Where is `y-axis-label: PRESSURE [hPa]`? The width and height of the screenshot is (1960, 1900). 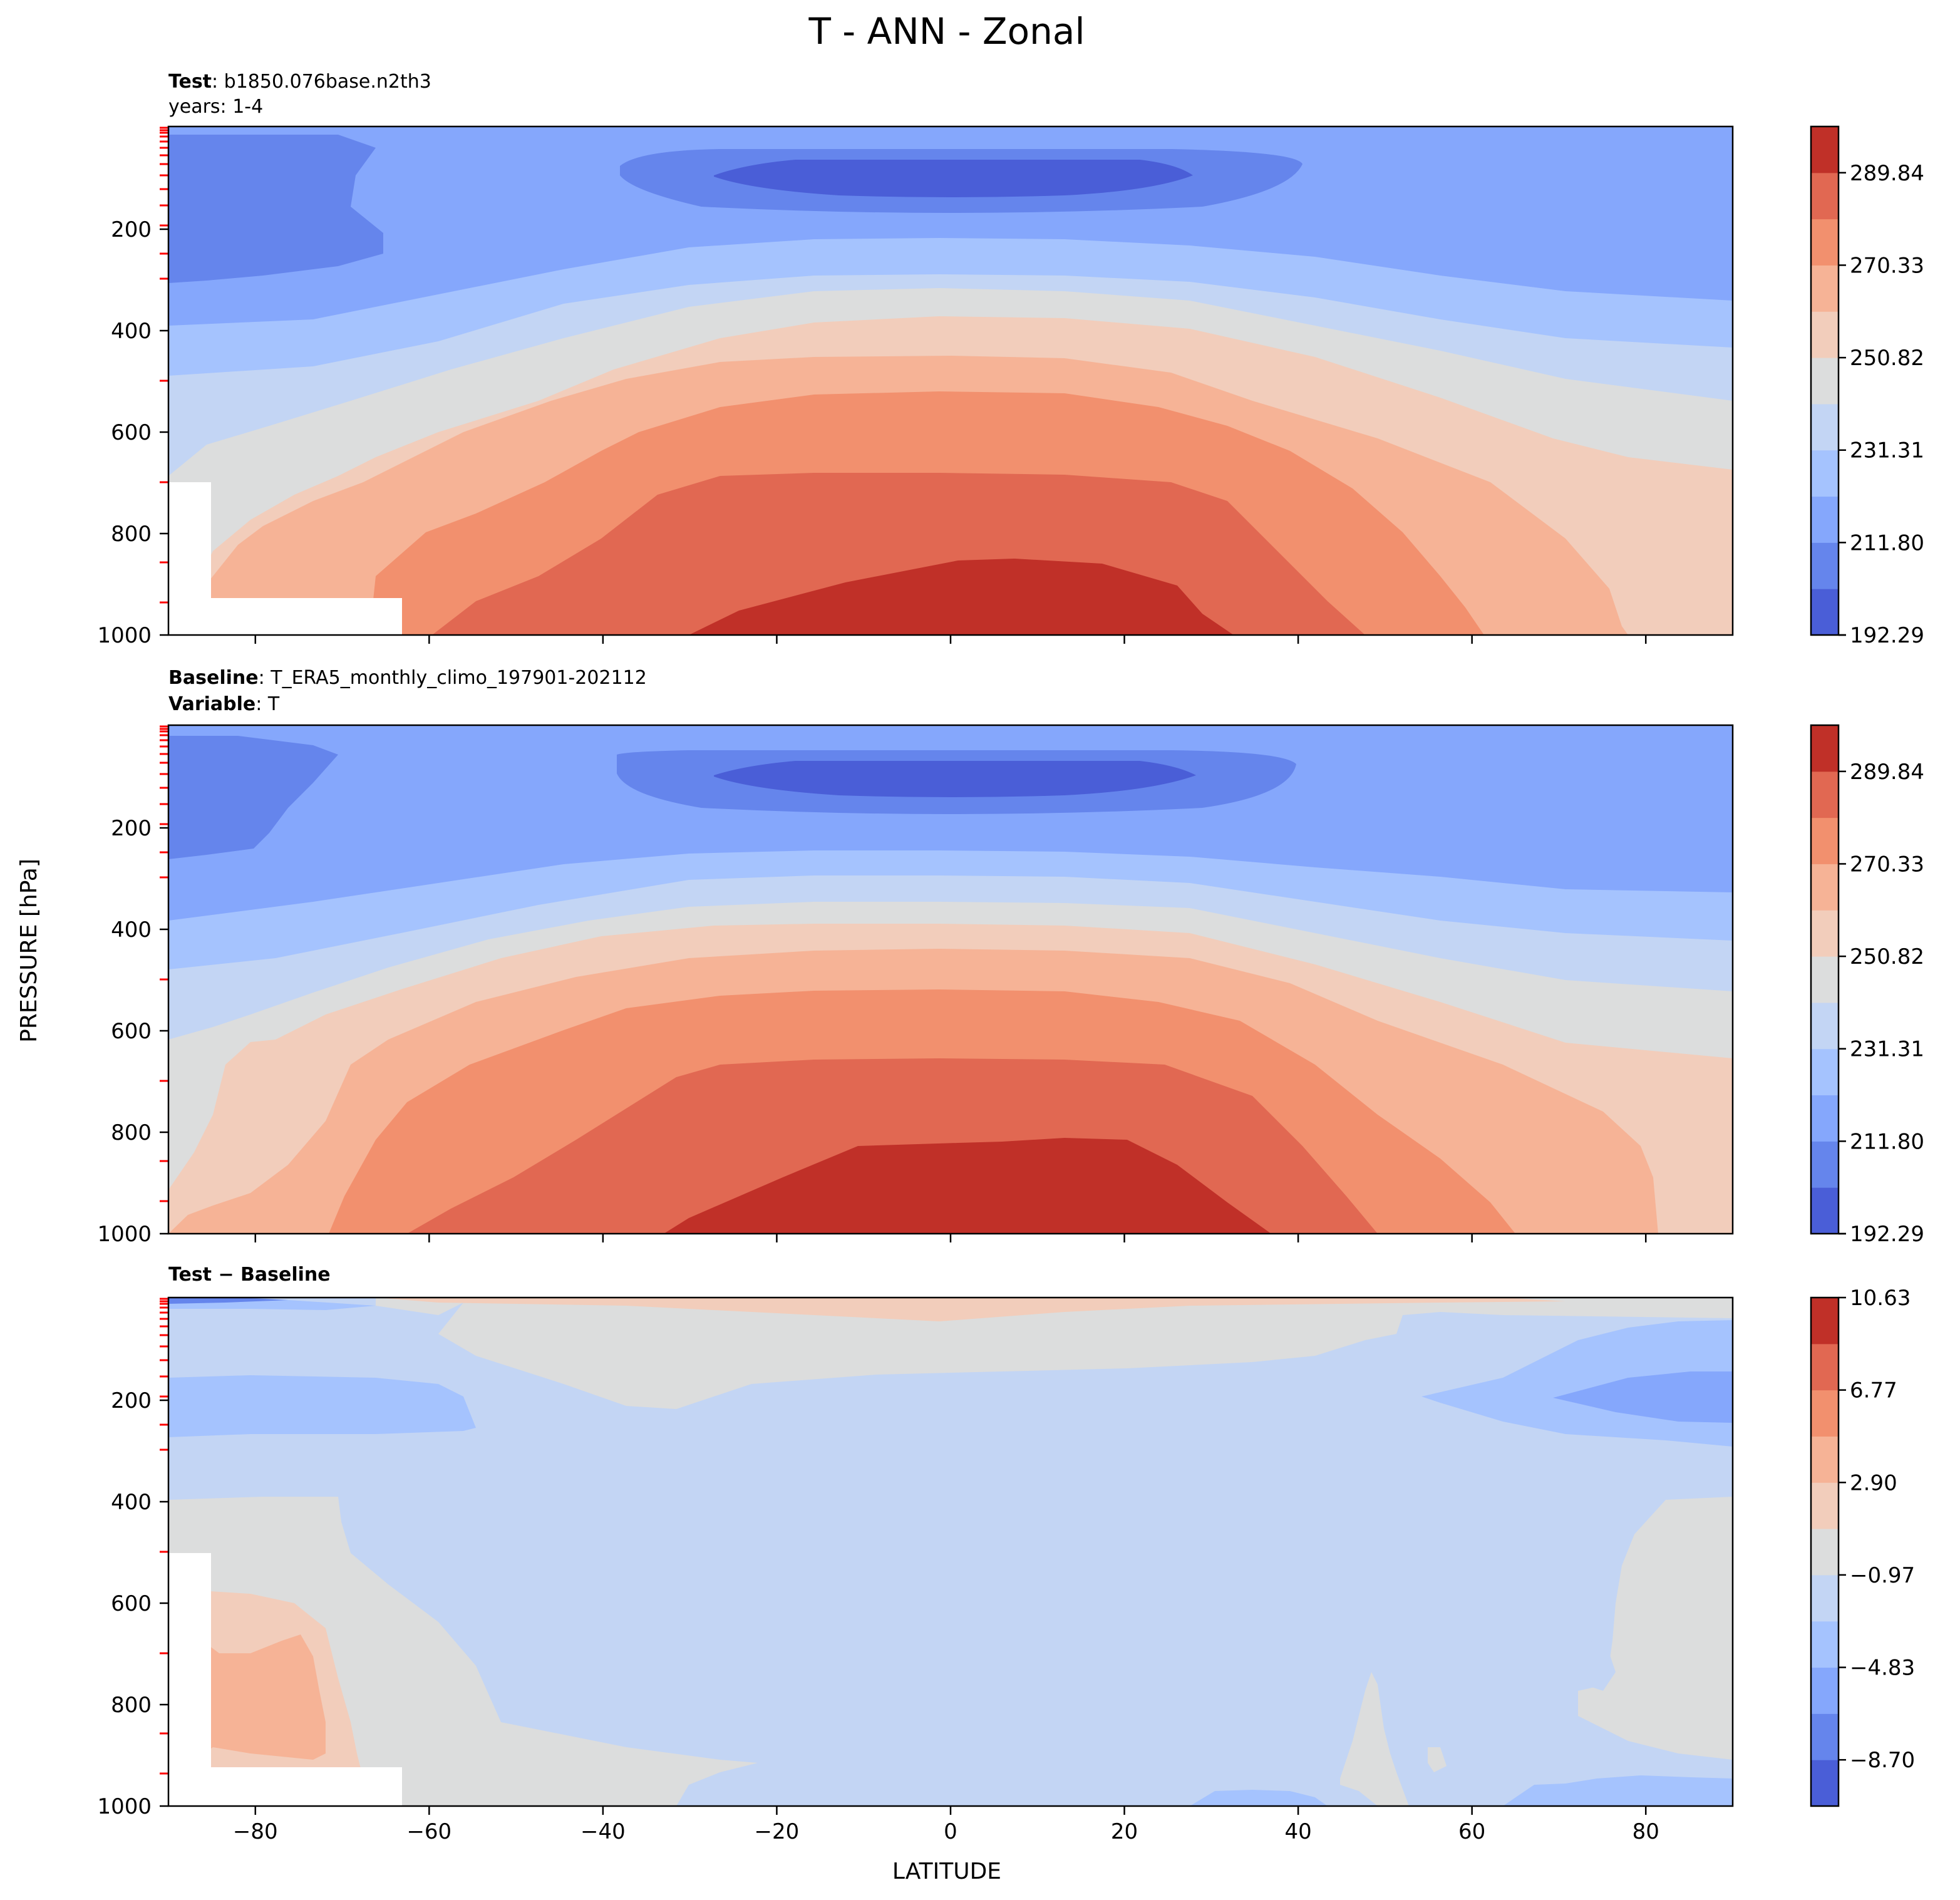 y-axis-label: PRESSURE [hPa] is located at coordinates (29, 951).